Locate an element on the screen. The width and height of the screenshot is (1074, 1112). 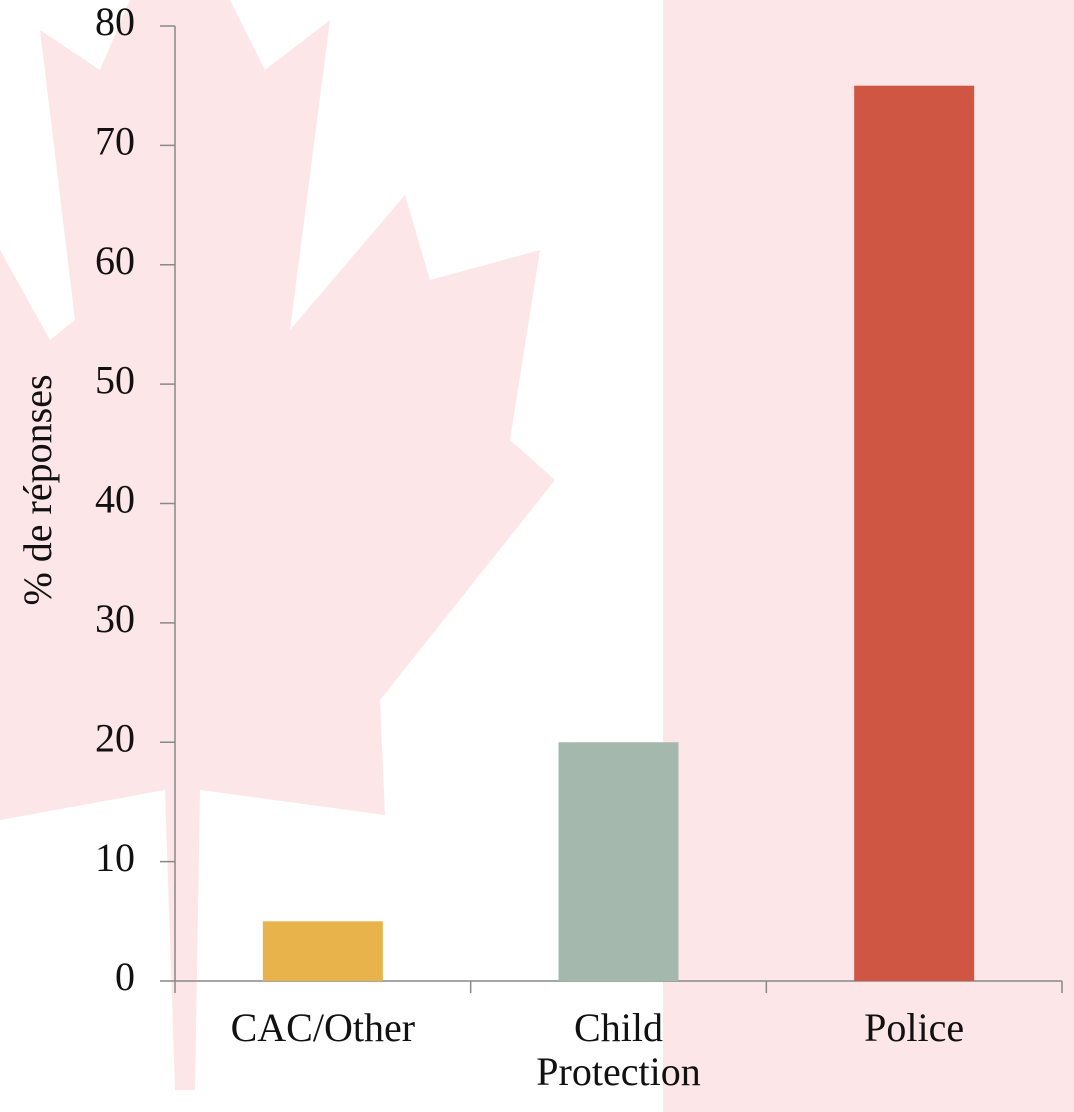
y-tick-label: 20 is located at coordinates (115, 737).